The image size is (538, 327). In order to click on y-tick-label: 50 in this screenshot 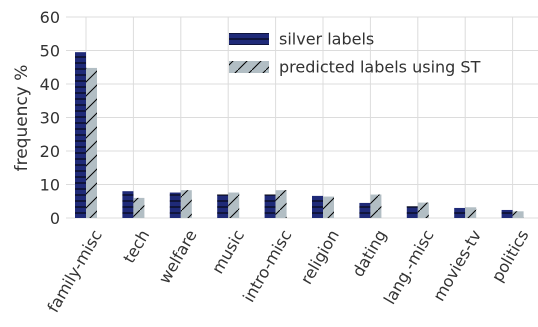, I will do `click(50, 51)`.